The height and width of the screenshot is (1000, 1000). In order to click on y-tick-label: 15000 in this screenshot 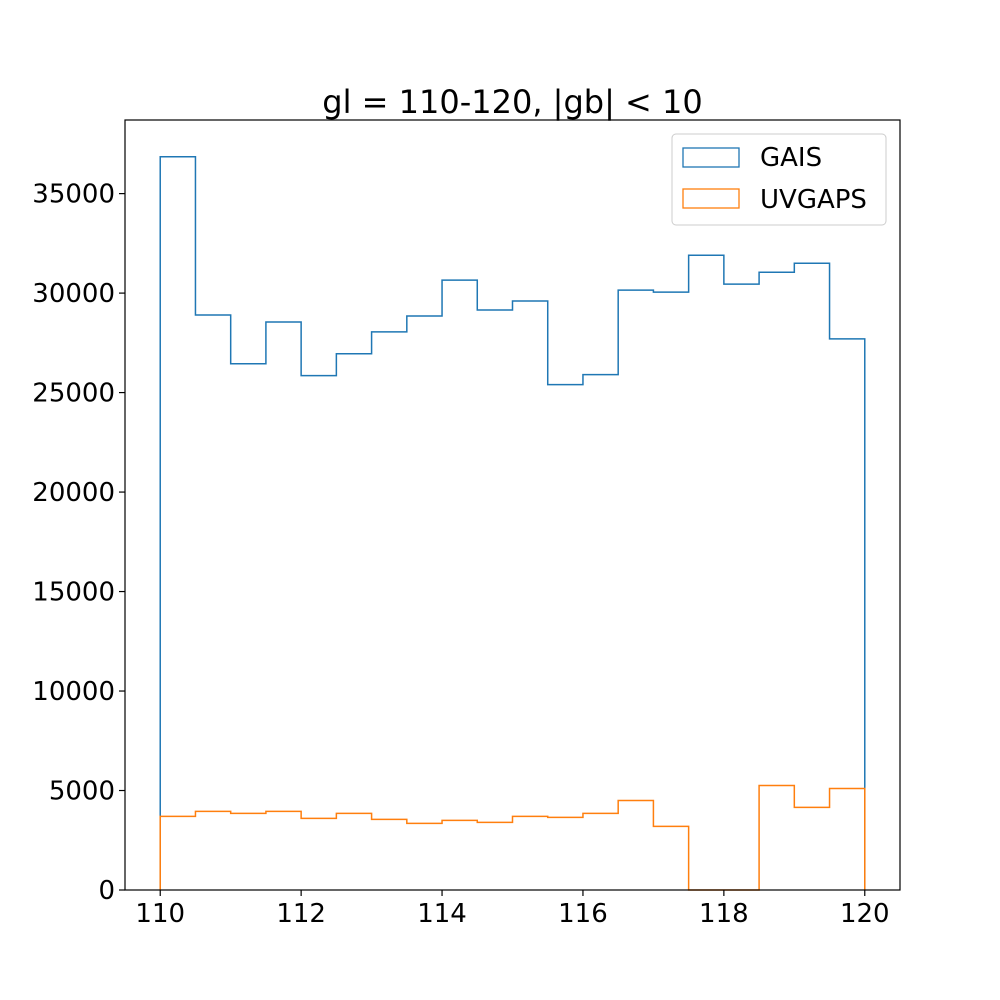, I will do `click(73, 593)`.